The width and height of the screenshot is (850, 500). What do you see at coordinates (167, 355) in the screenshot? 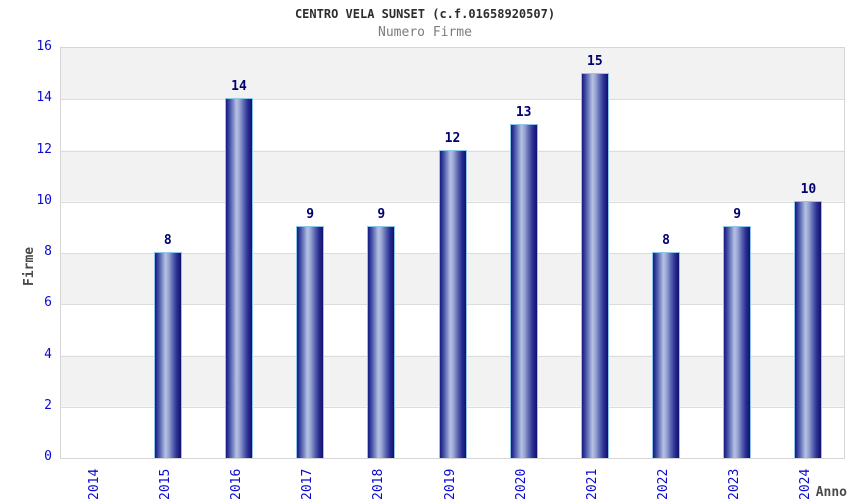
I see `bar-2015` at bounding box center [167, 355].